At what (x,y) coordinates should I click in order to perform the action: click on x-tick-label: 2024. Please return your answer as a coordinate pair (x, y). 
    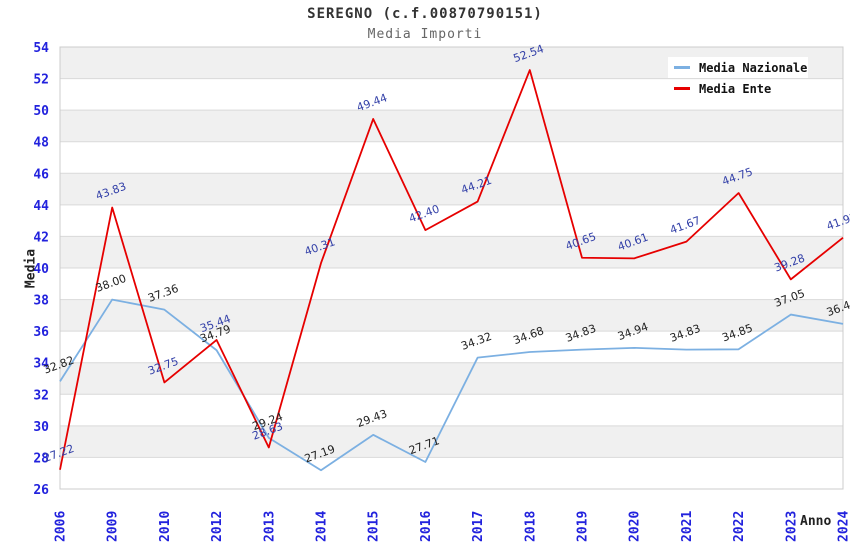
    Looking at the image, I should click on (843, 526).